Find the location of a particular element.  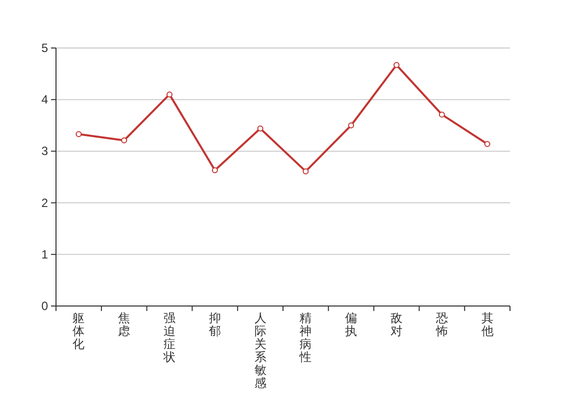

x-tick-label: 抑郁 is located at coordinates (214, 324).